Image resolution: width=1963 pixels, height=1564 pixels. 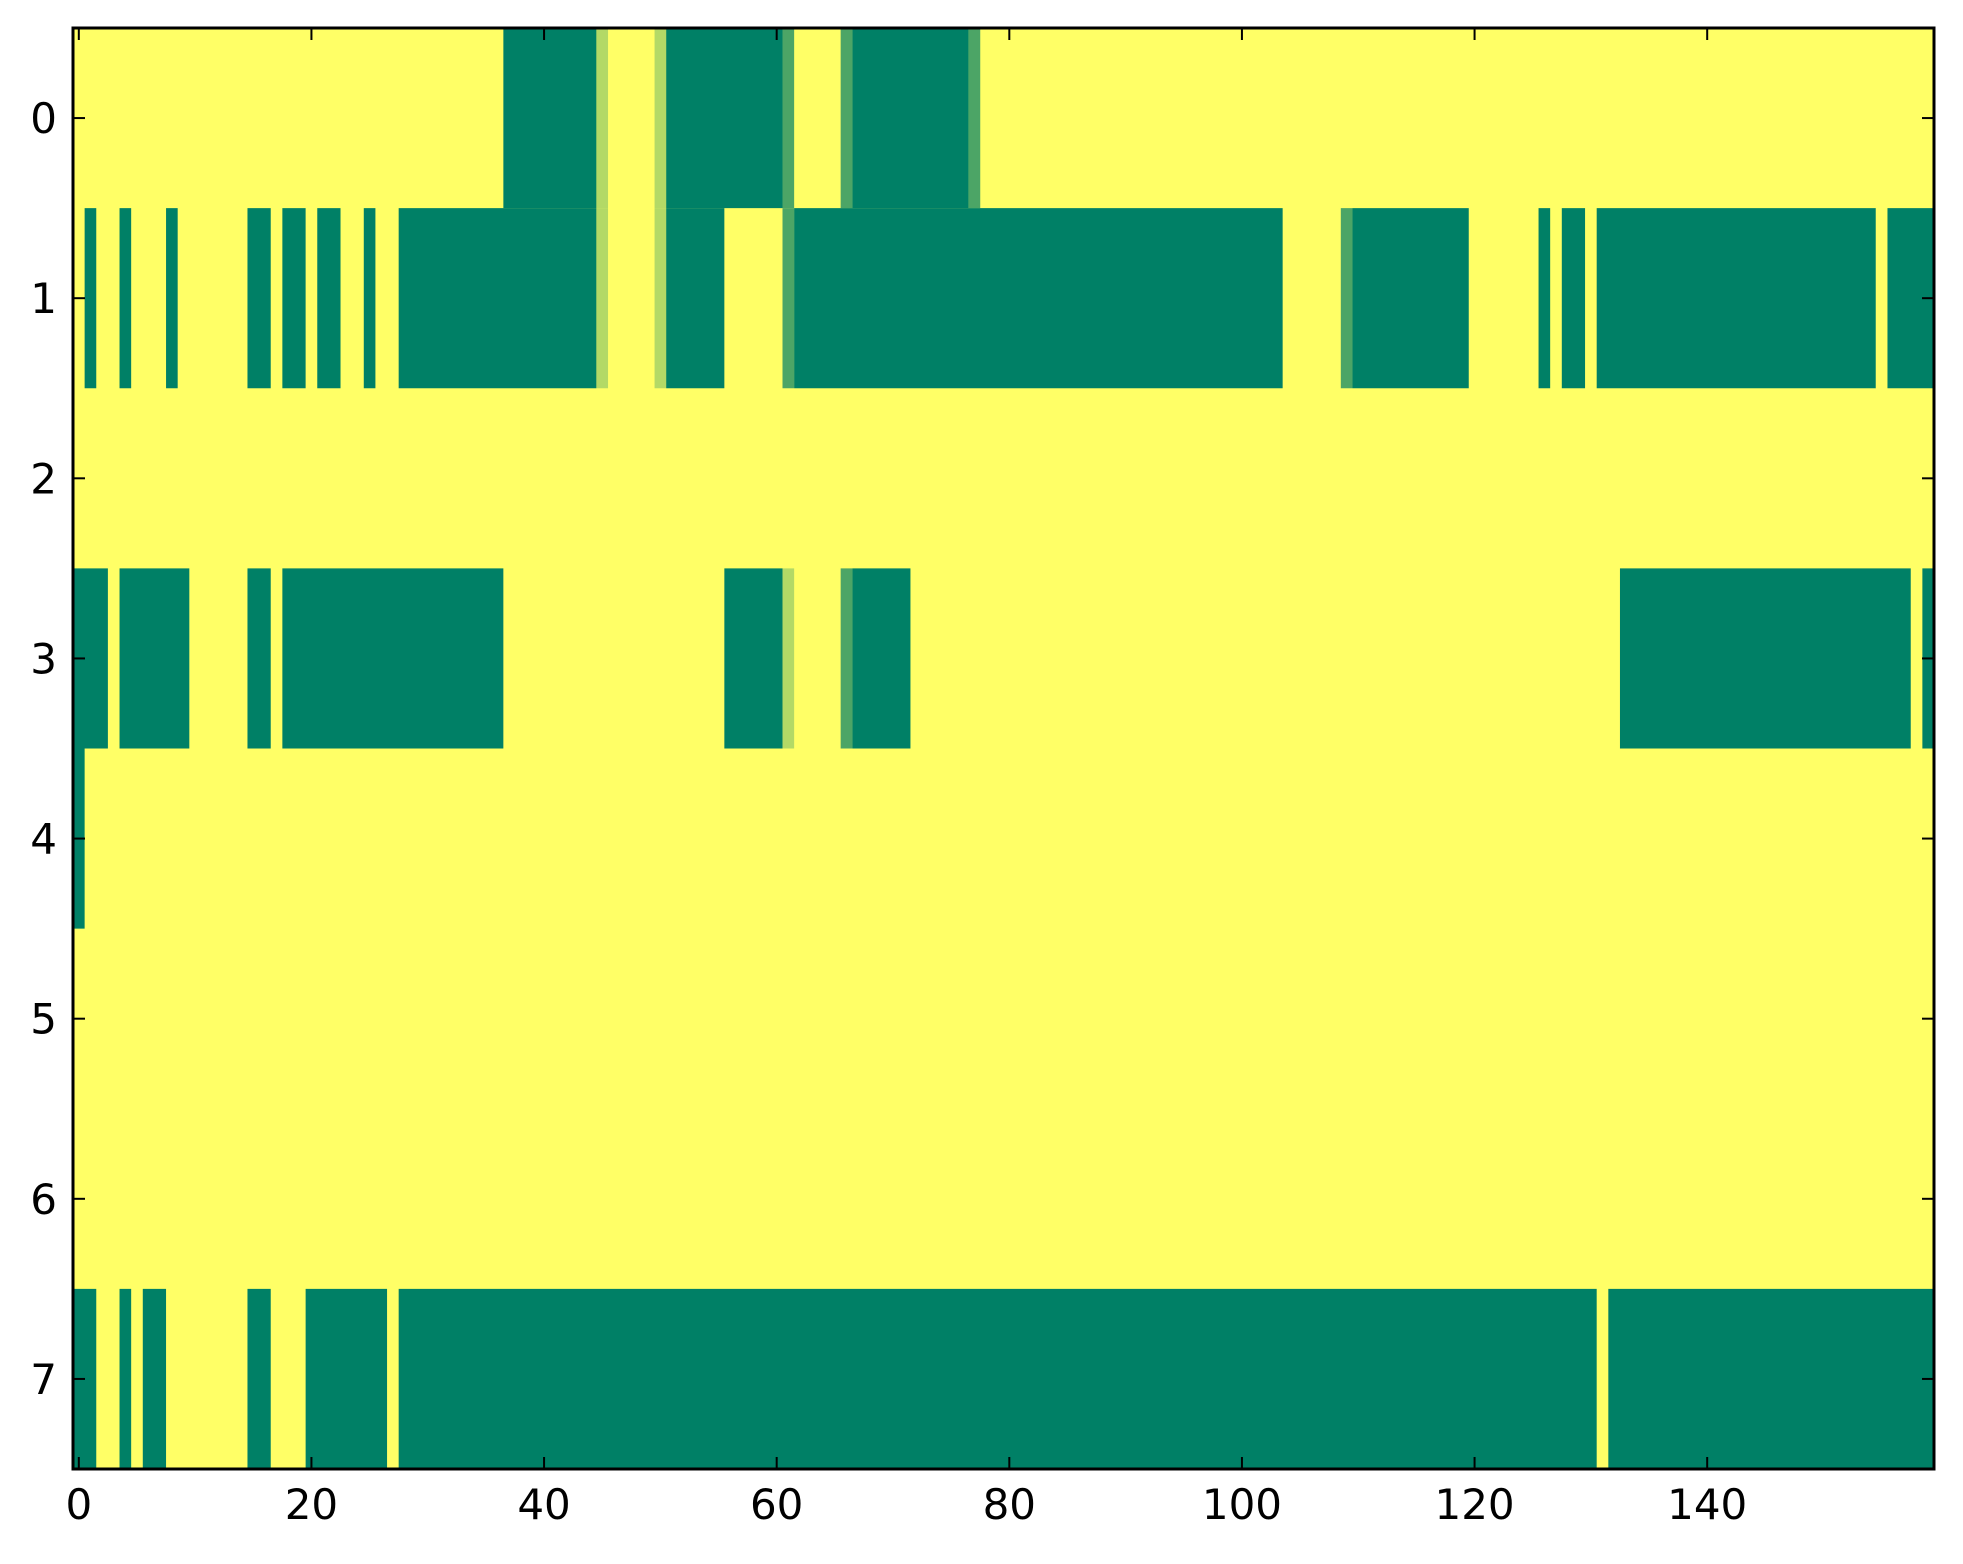 I want to click on x-tick-label-0: 0, so click(x=78, y=1504).